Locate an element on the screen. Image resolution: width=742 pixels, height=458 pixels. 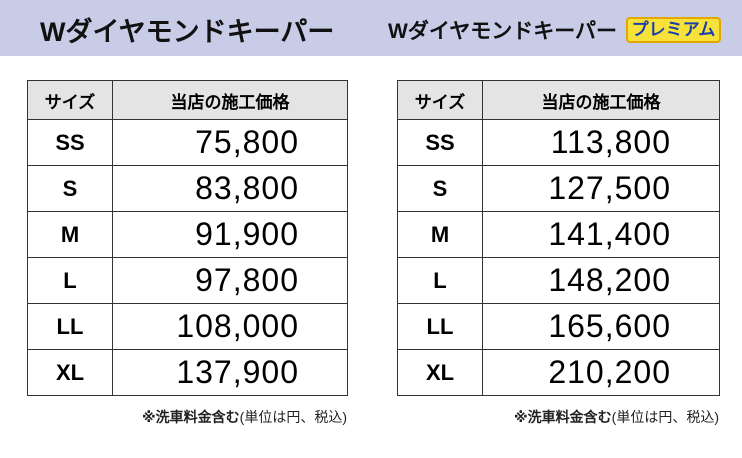
row: M 91,900 is located at coordinates (187, 234).